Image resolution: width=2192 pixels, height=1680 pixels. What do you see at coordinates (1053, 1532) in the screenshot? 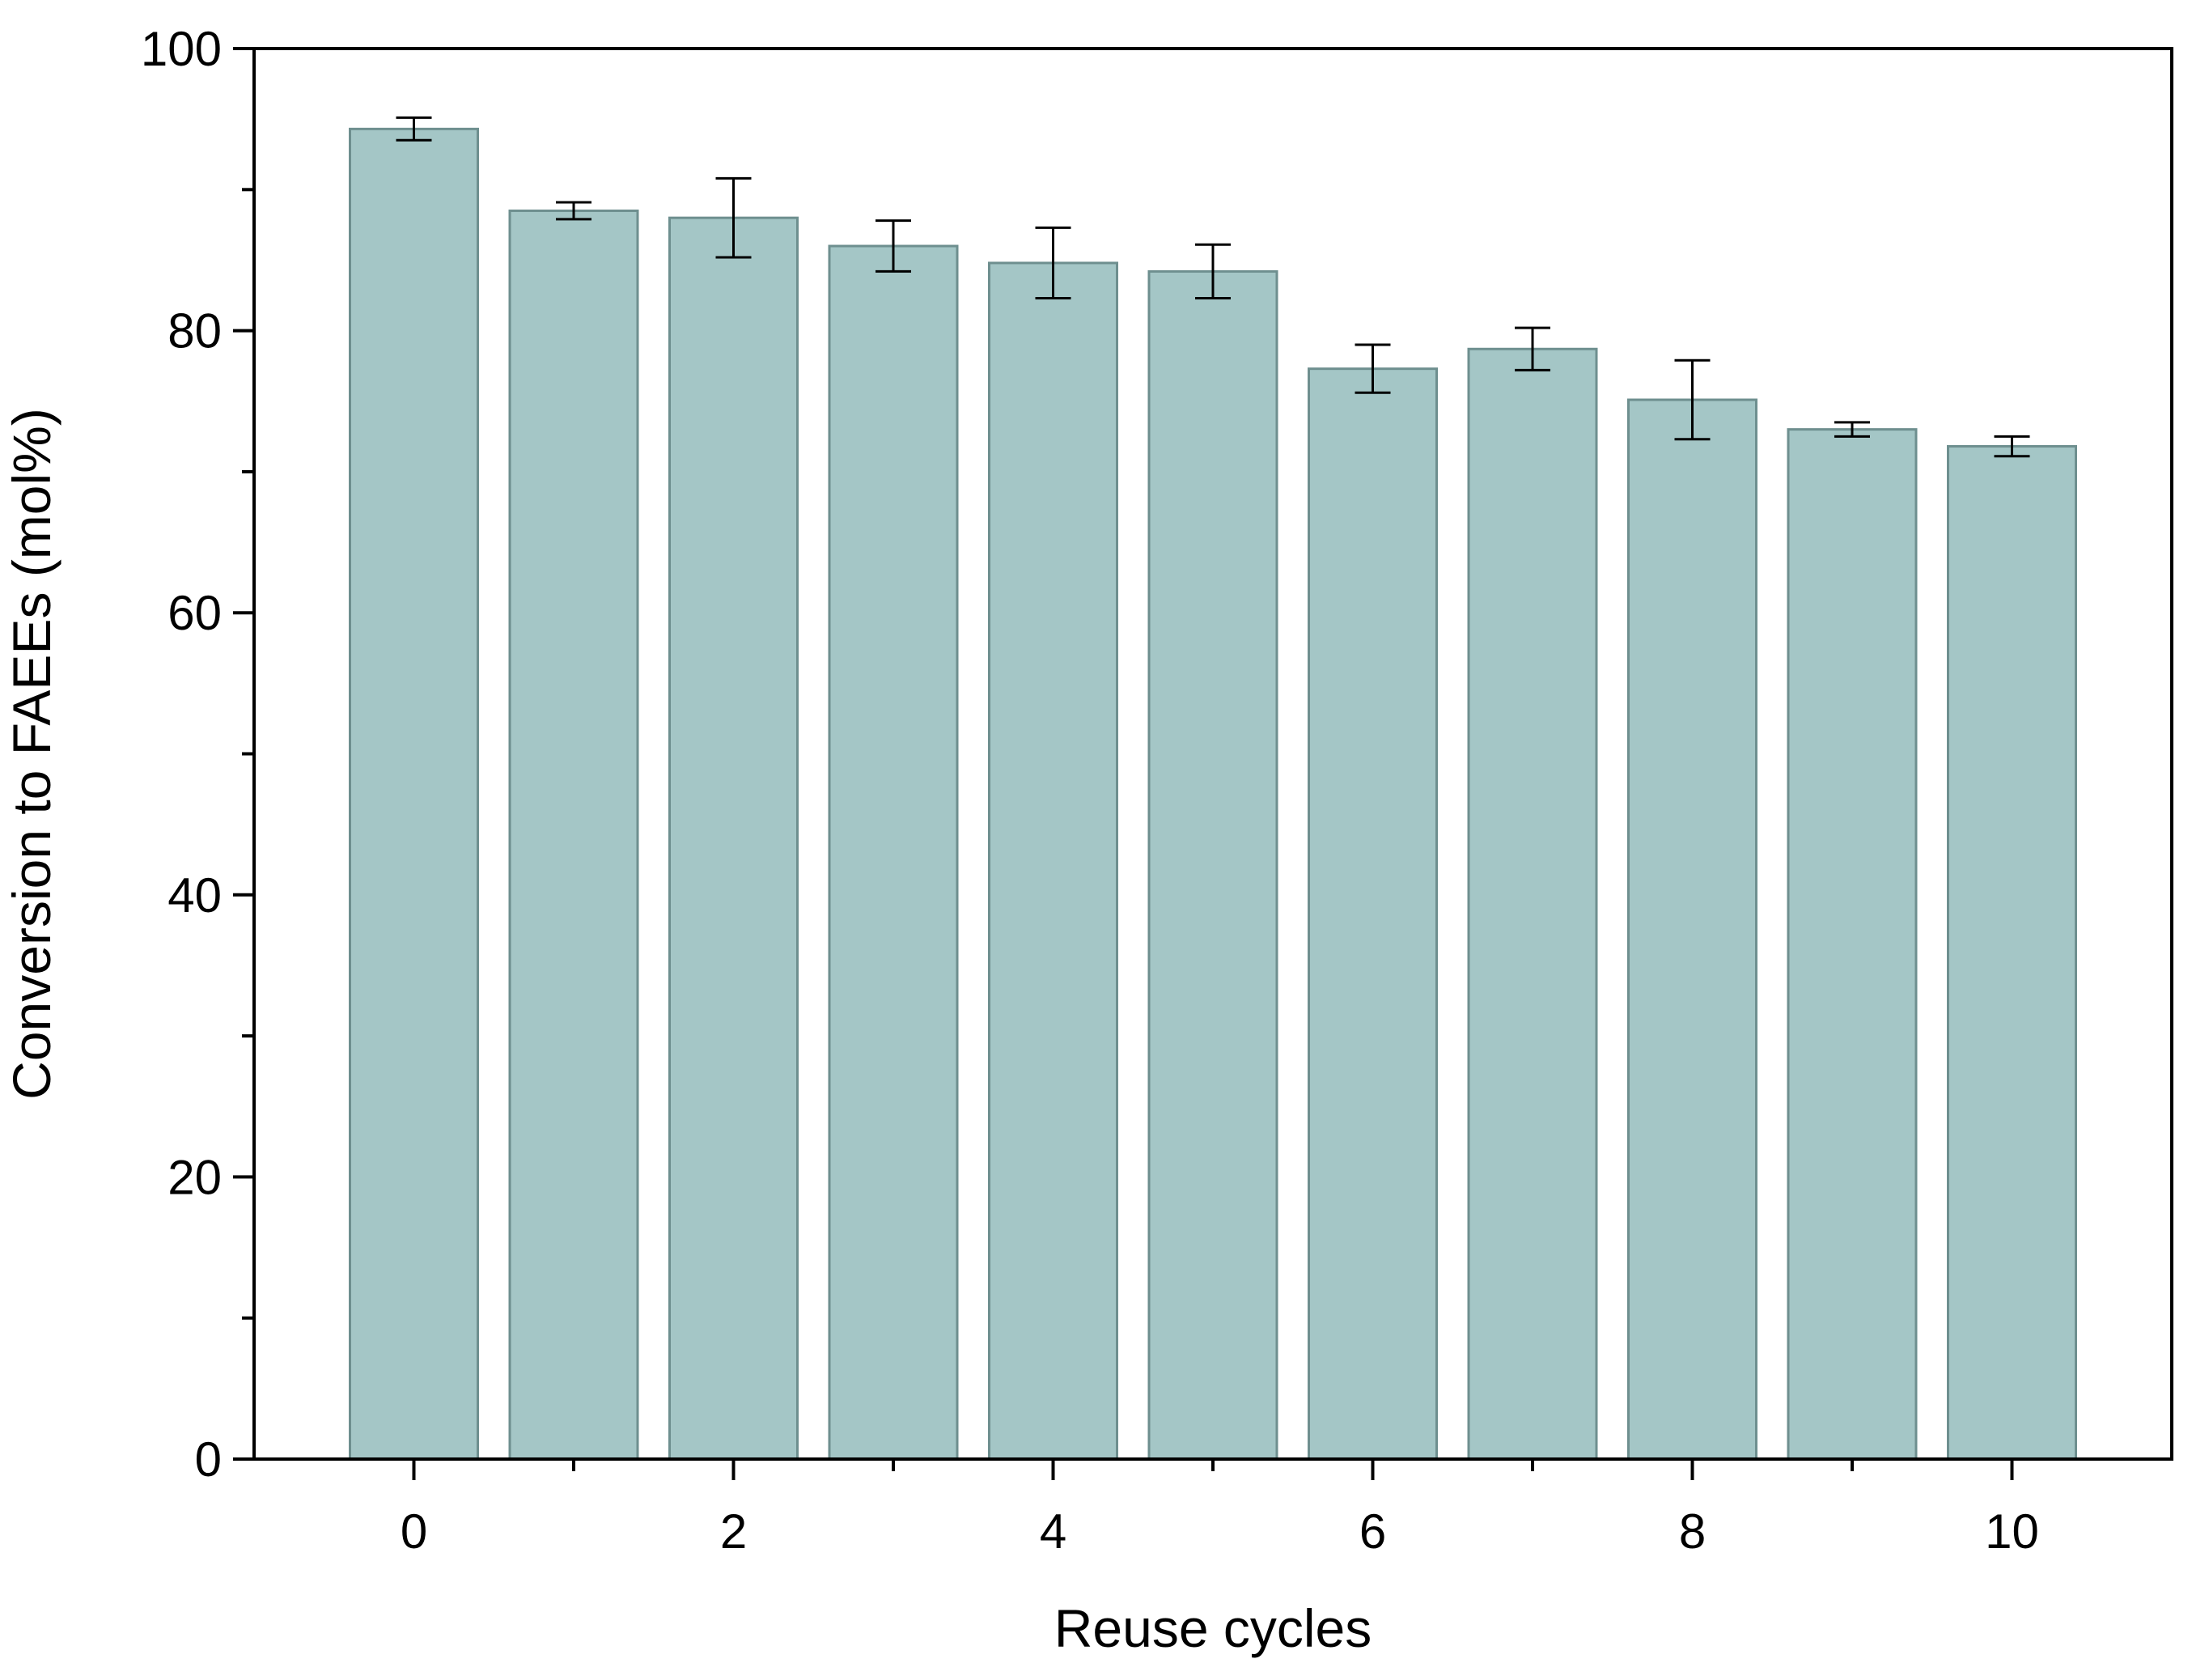
I see `x-tick-label: 4` at bounding box center [1053, 1532].